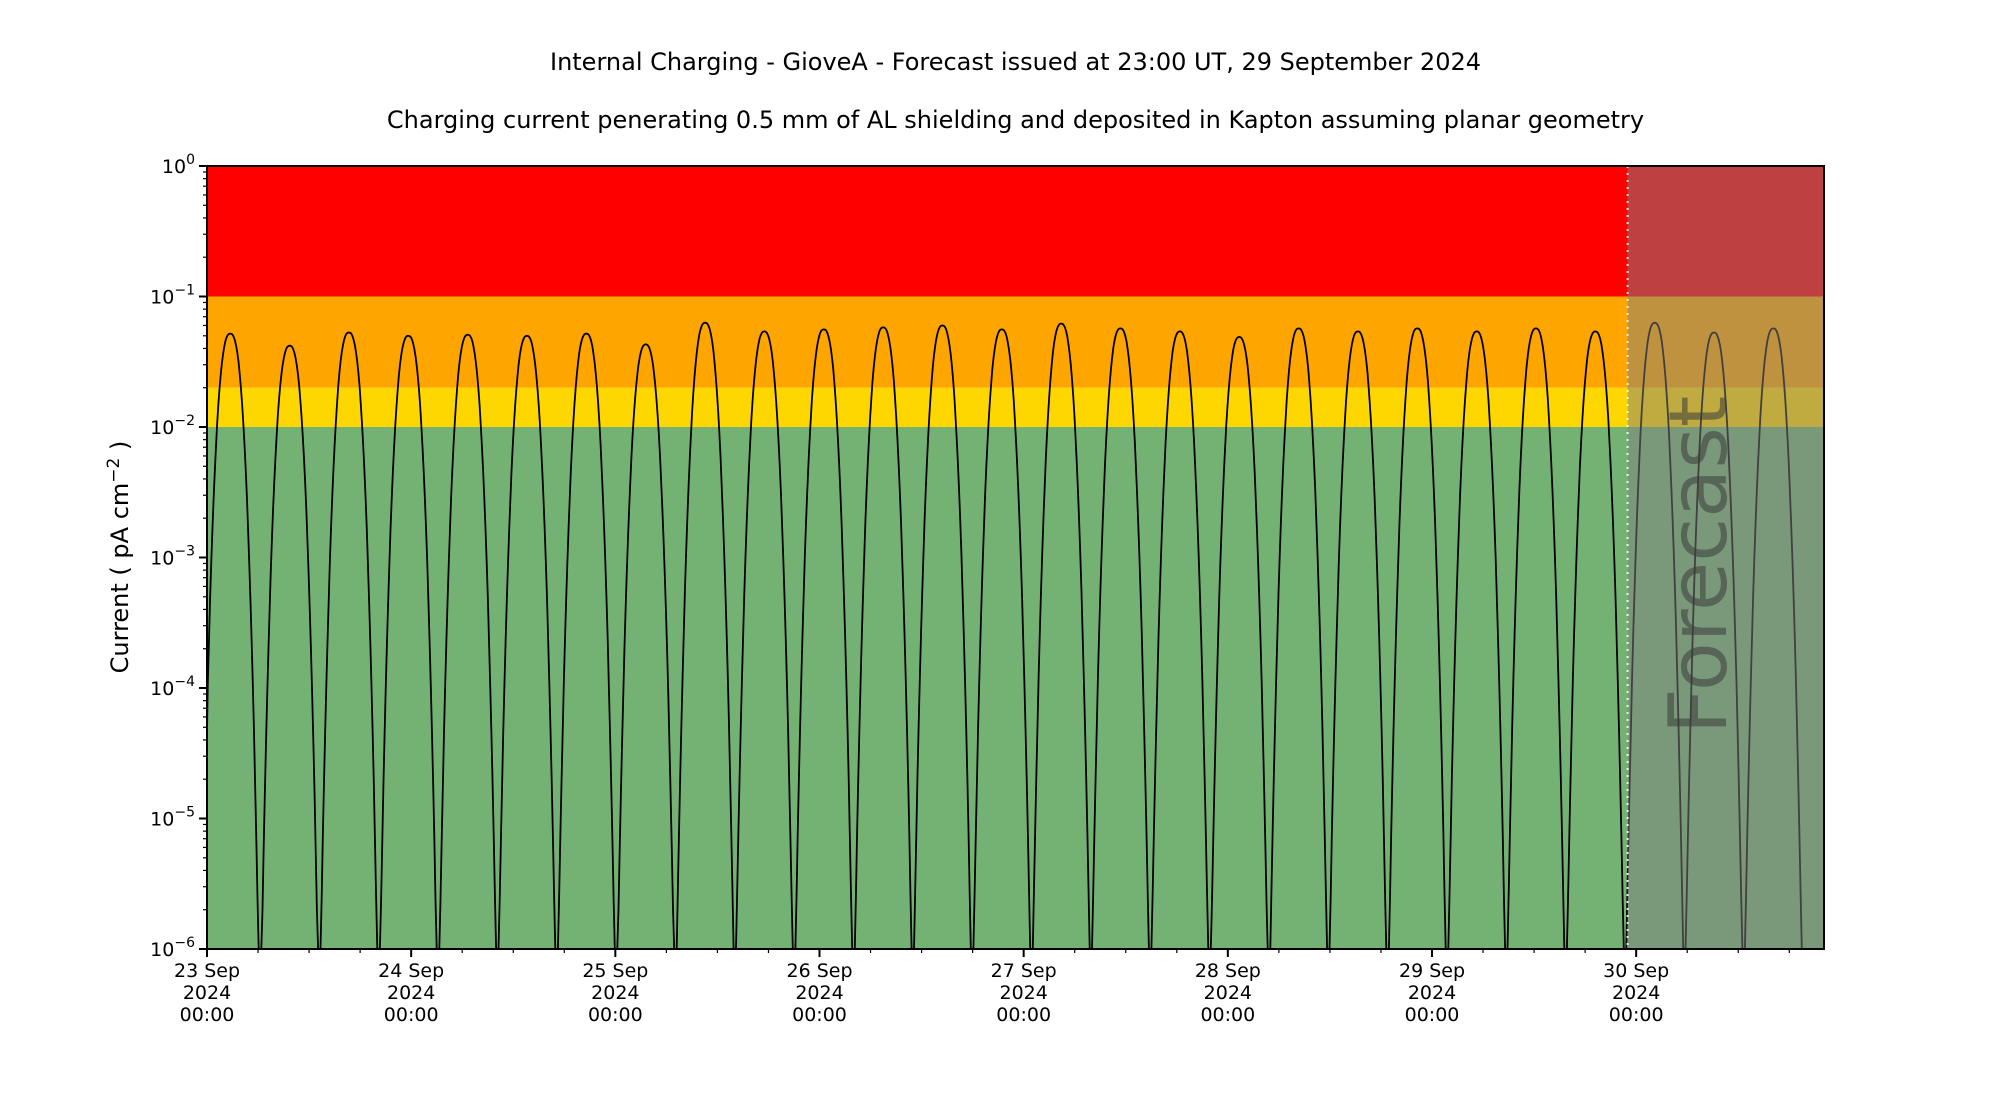 The image size is (2000, 1100). I want to click on x-tick-label: 26 Sep 2024 00:00, so click(819, 993).